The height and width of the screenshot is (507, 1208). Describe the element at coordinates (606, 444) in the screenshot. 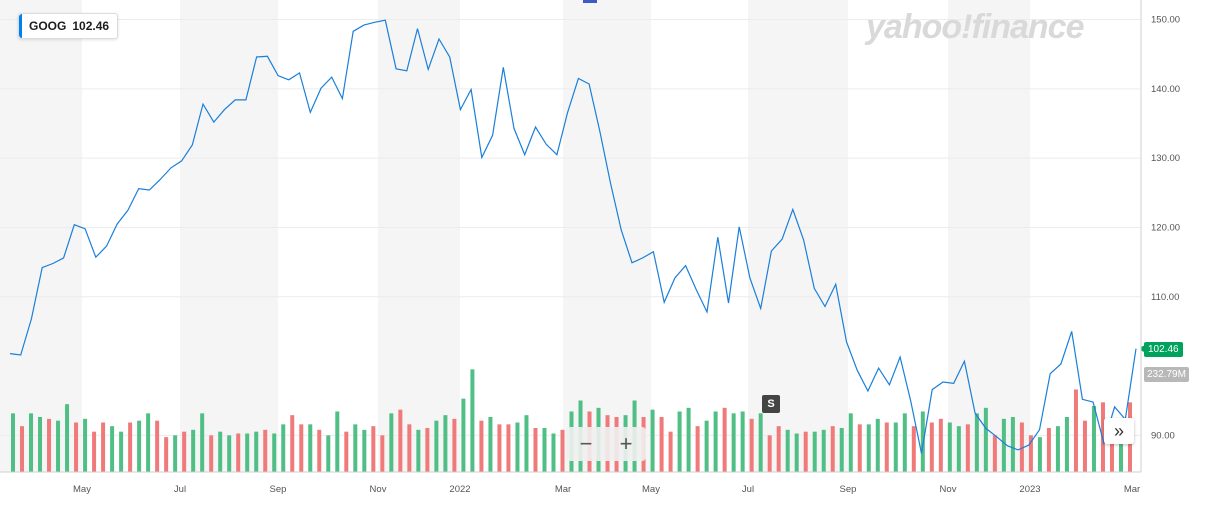

I see `zoom-controls: − +` at that location.